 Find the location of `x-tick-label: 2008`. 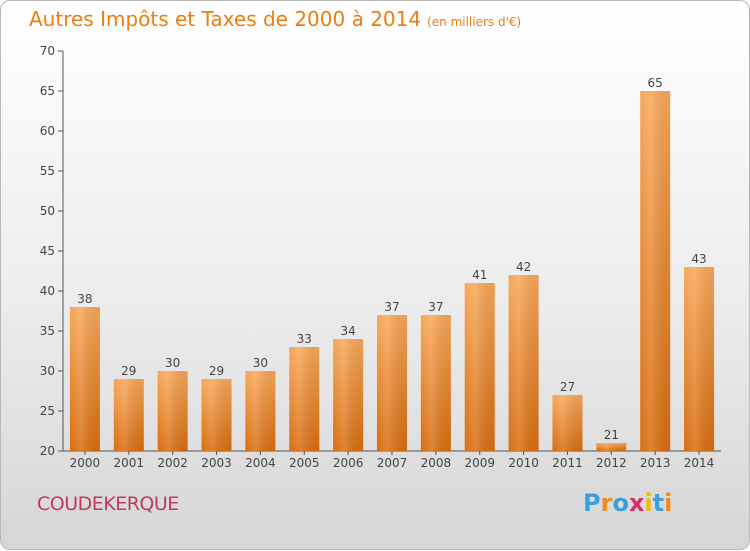

x-tick-label: 2008 is located at coordinates (436, 463).